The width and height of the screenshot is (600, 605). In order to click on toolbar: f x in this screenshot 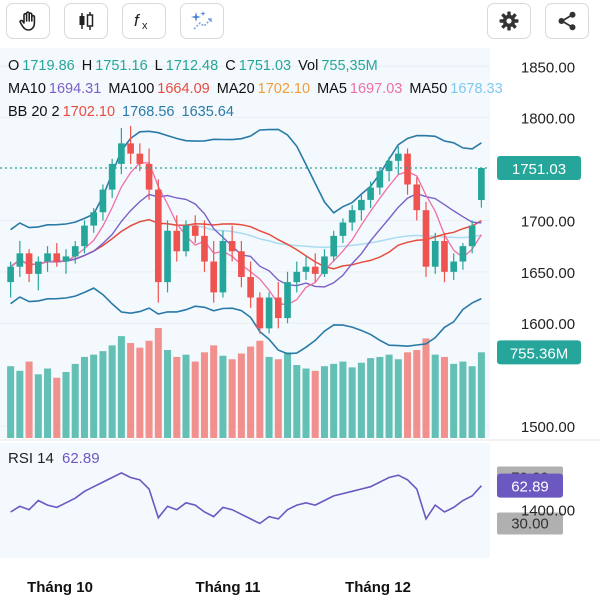, I will do `click(300, 23)`.